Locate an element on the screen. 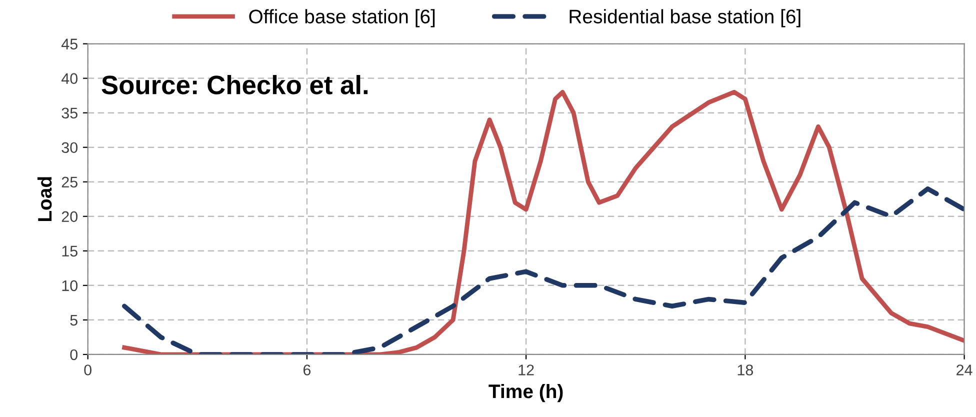  y-tick-label: 5 is located at coordinates (74, 320).